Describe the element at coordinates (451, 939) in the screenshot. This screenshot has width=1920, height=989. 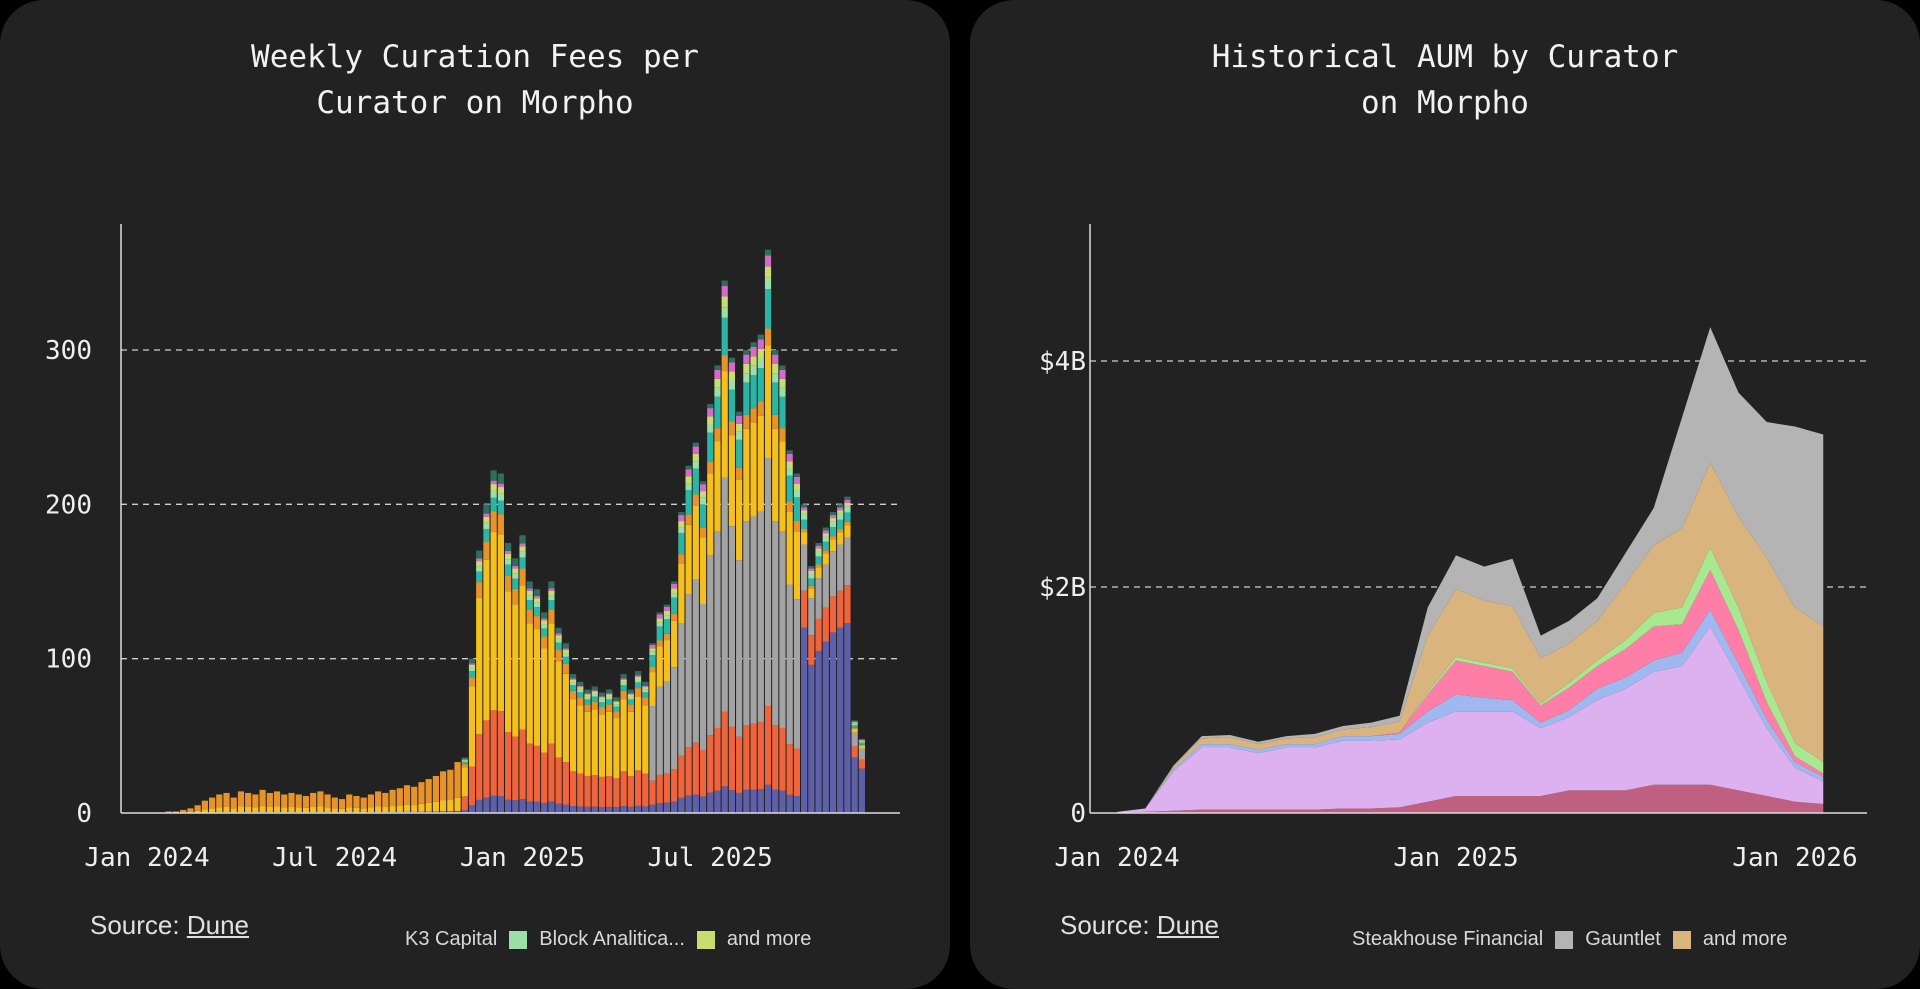
I see `legend-item: K3 Capital` at that location.